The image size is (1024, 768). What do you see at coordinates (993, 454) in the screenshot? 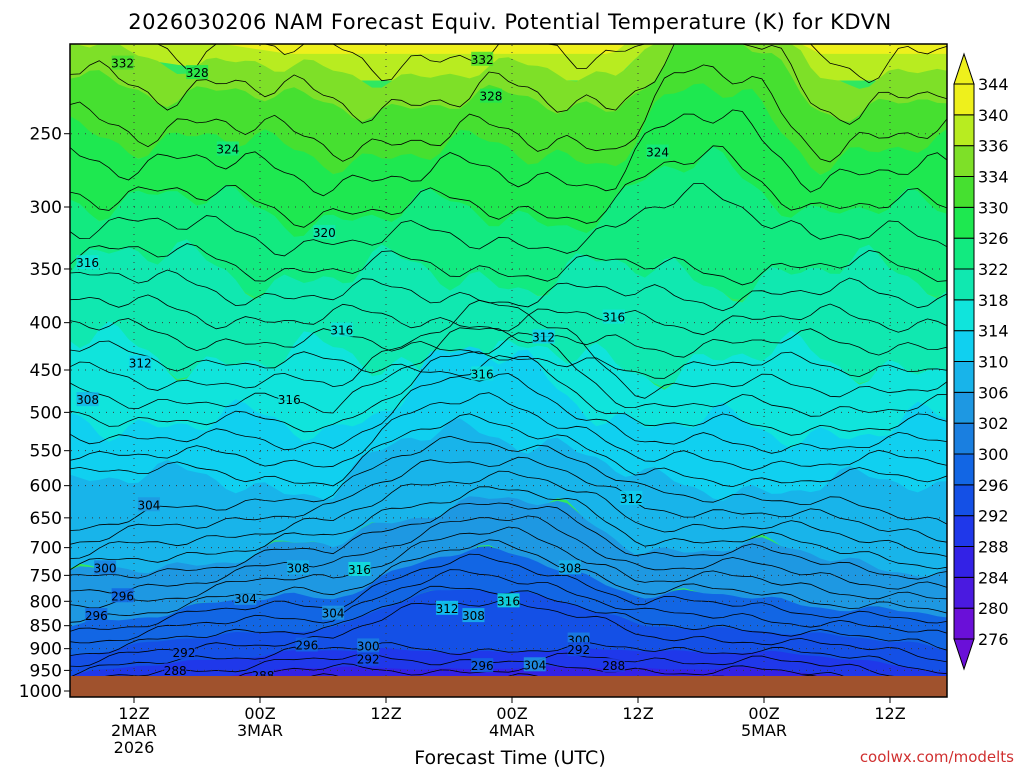
I see `colorbar-tick-label: 300` at bounding box center [993, 454].